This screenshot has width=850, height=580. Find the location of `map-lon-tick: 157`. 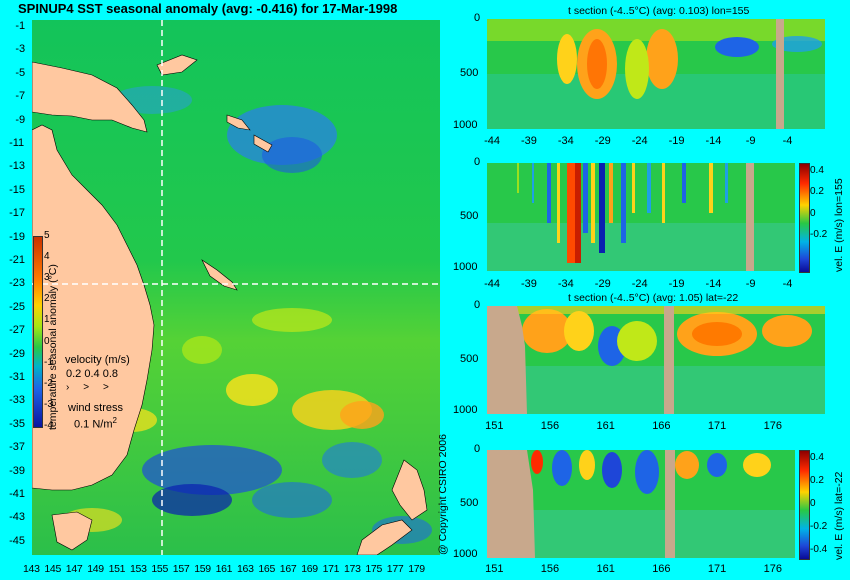

map-lon-tick: 157 is located at coordinates (181, 569).